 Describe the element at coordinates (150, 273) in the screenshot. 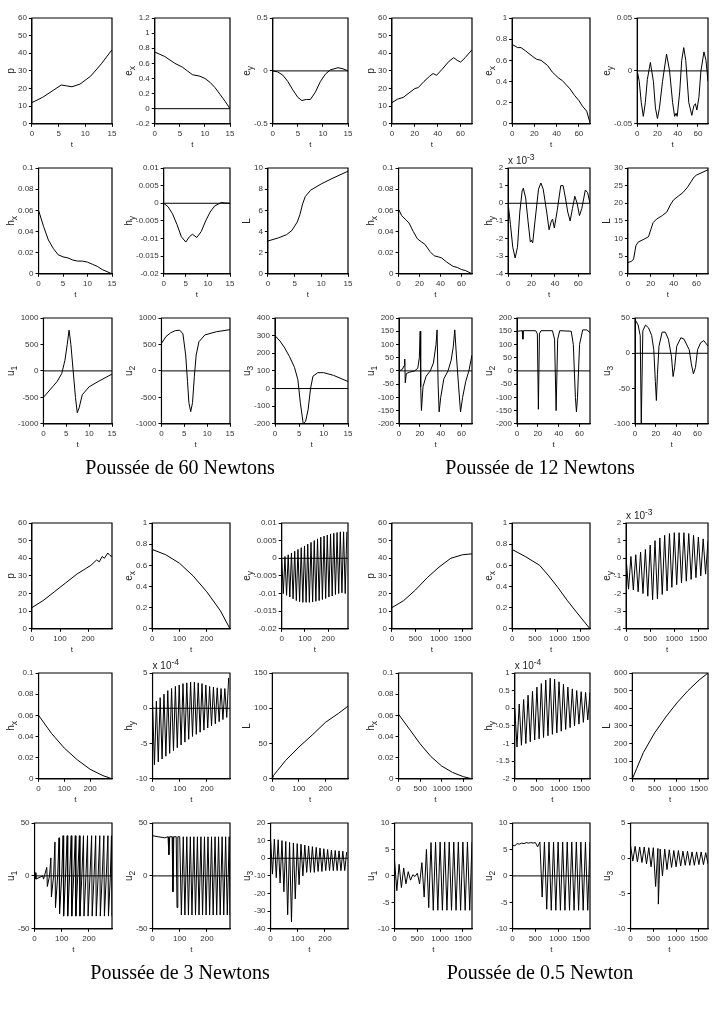

I see `y-tick-label: -0.02` at that location.